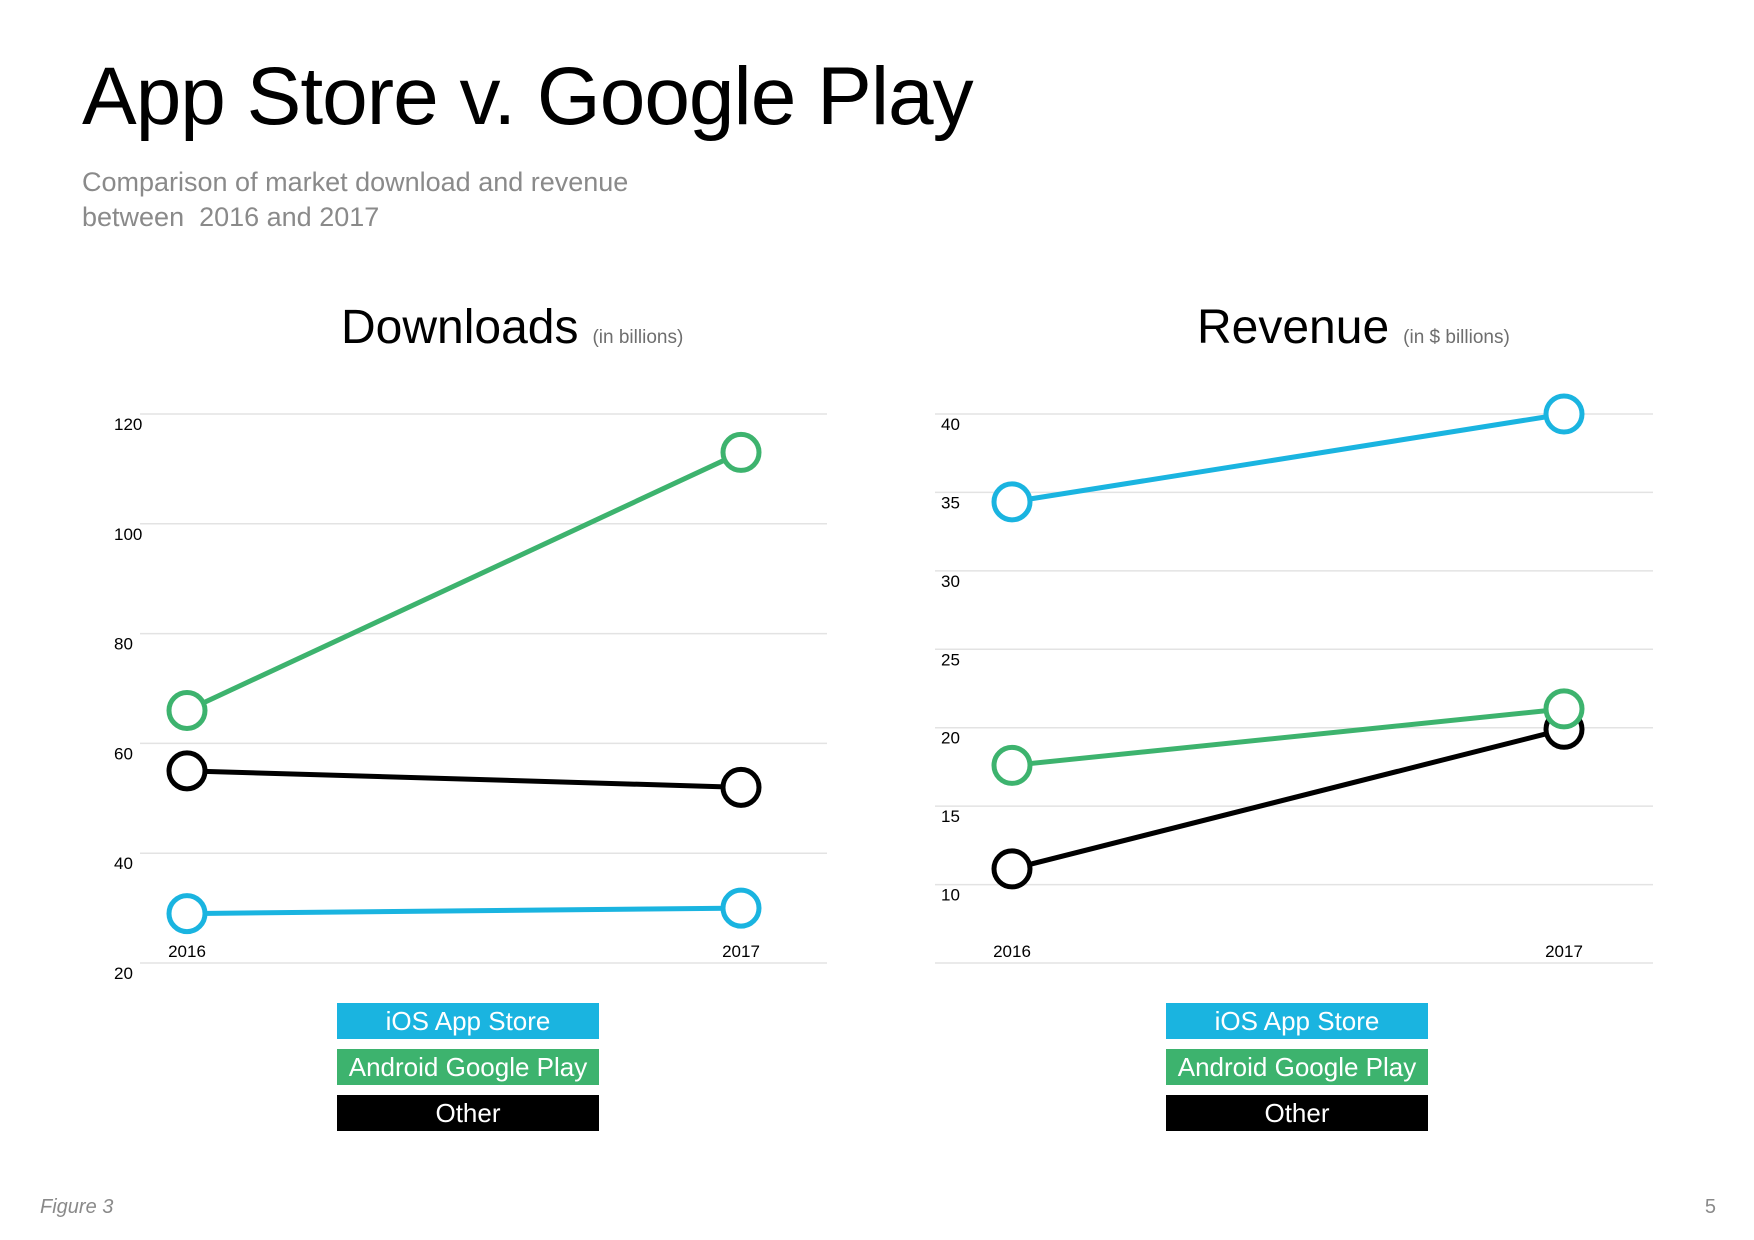  I want to click on downloads-series-line-ios-app-store, so click(464, 911).